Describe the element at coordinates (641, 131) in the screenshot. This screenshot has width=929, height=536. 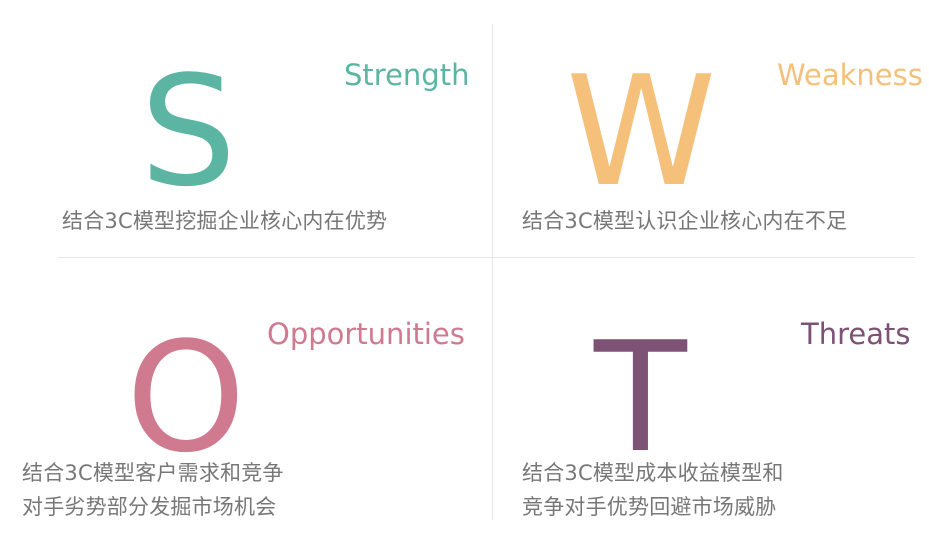
I see `weakness-letter: W` at that location.